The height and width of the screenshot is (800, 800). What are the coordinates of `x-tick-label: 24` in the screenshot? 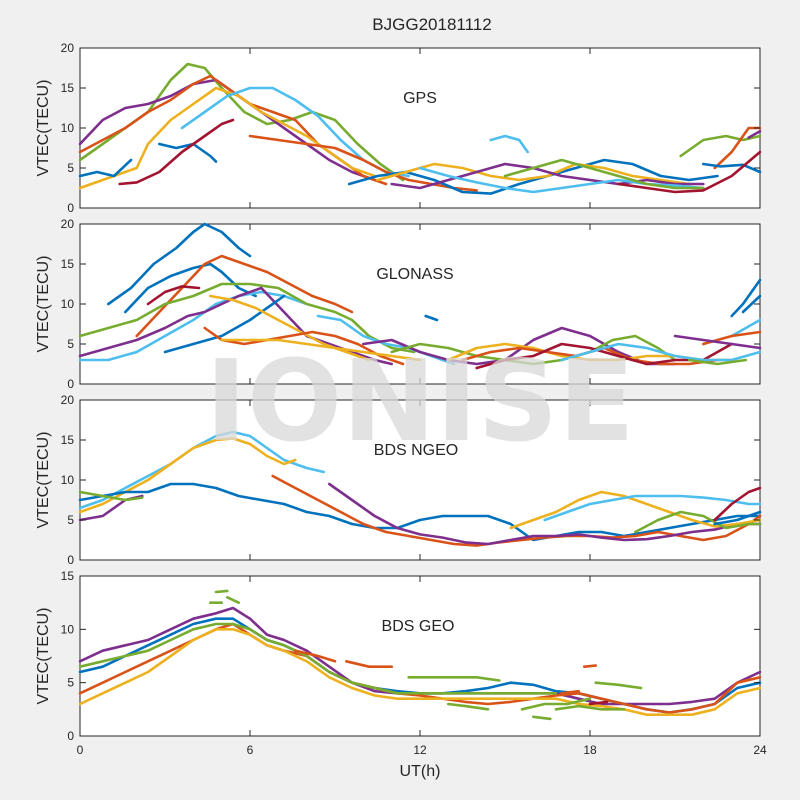 It's located at (760, 750).